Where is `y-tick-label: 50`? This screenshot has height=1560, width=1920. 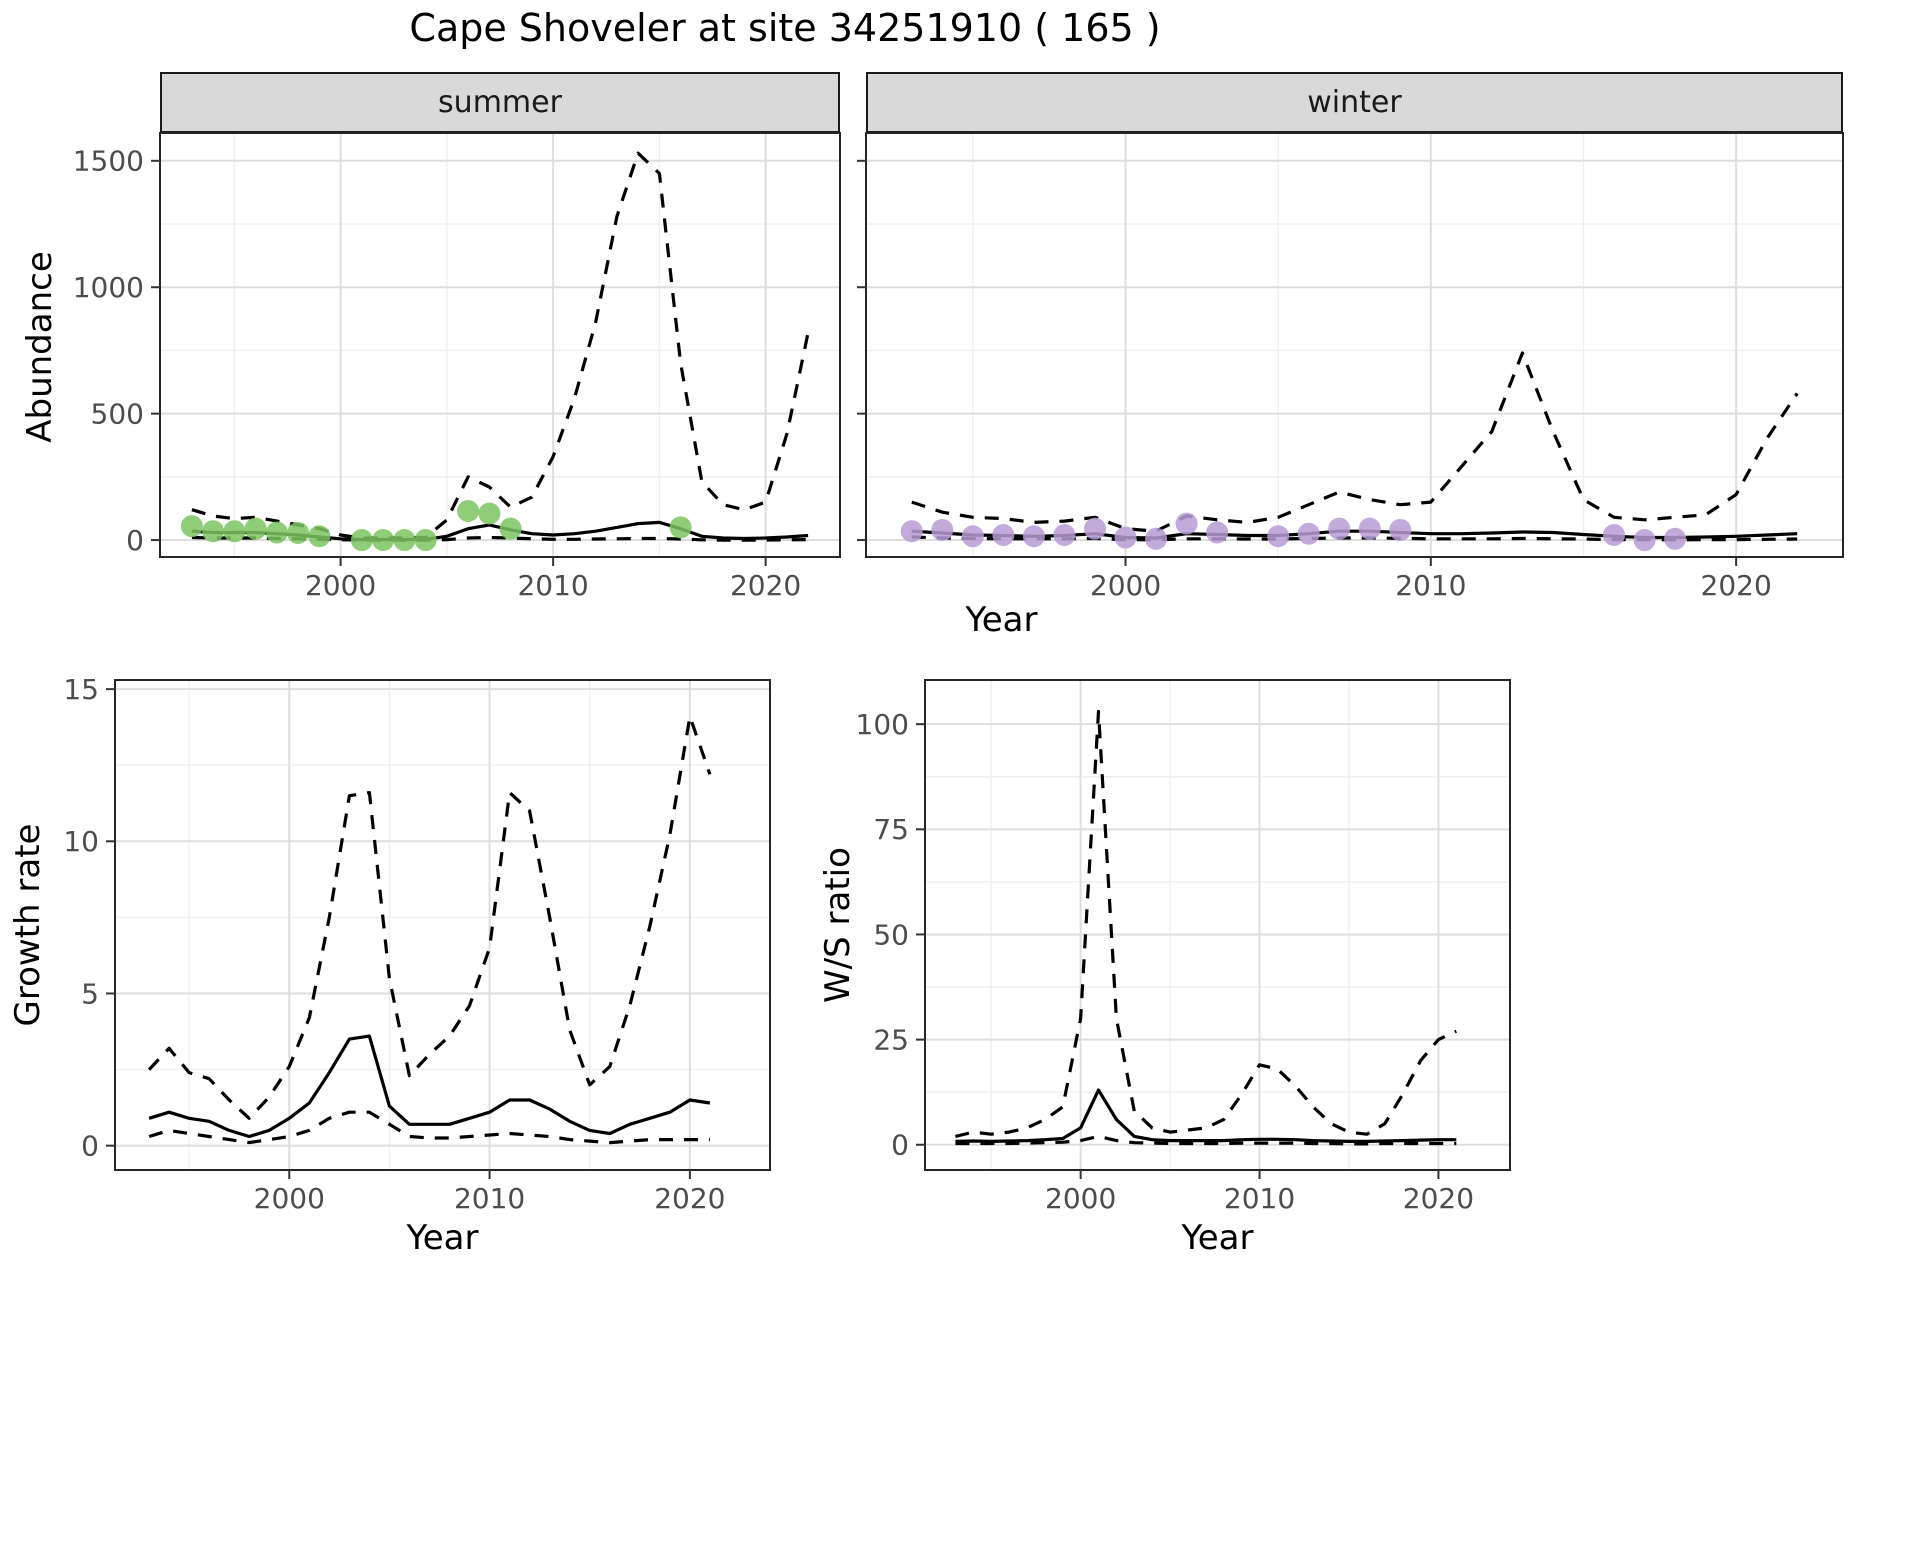 y-tick-label: 50 is located at coordinates (891, 934).